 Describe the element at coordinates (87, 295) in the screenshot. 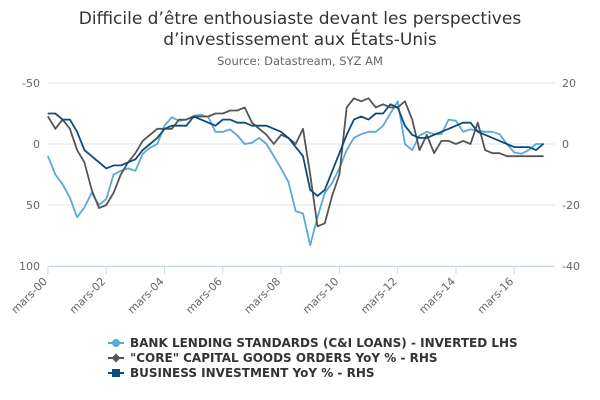

I see `x-tick-label: mars-02` at that location.